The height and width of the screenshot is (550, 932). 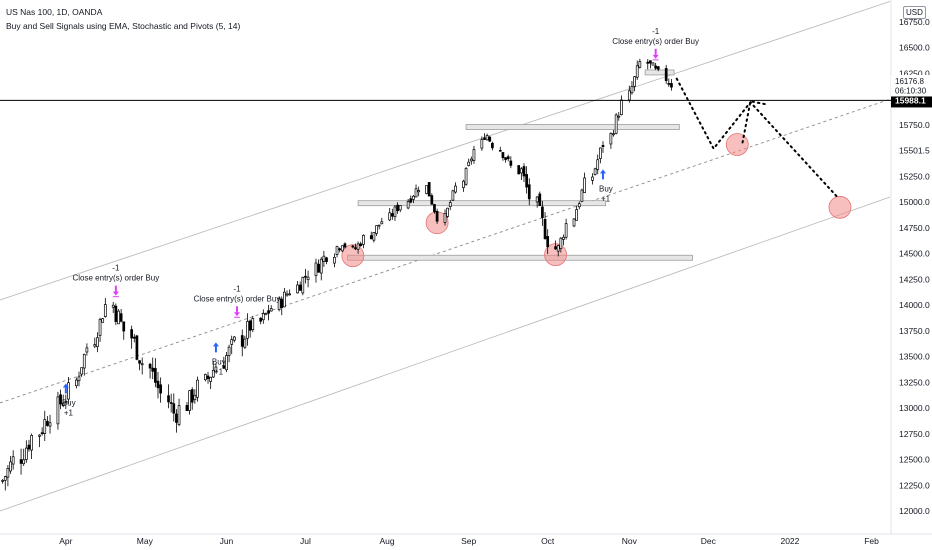 I want to click on y-tick-label: 13750.0, so click(x=914, y=331).